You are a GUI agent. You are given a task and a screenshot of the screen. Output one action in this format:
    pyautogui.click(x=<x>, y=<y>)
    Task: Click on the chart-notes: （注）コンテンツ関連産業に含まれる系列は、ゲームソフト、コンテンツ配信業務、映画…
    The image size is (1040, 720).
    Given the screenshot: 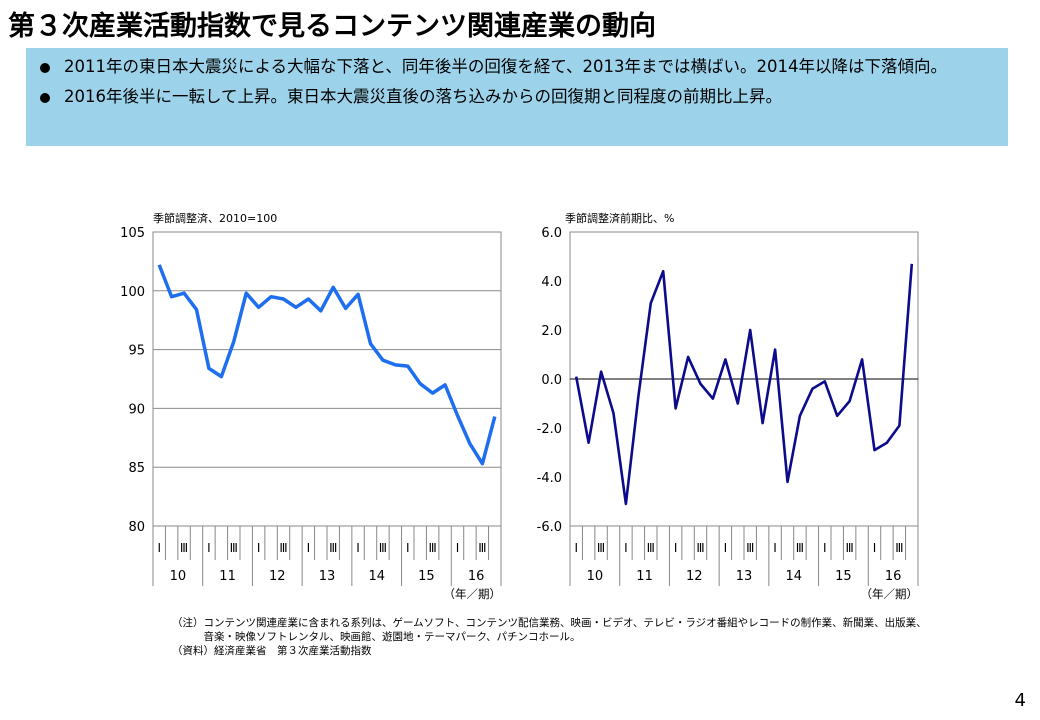 What is the action you would take?
    pyautogui.click(x=549, y=637)
    